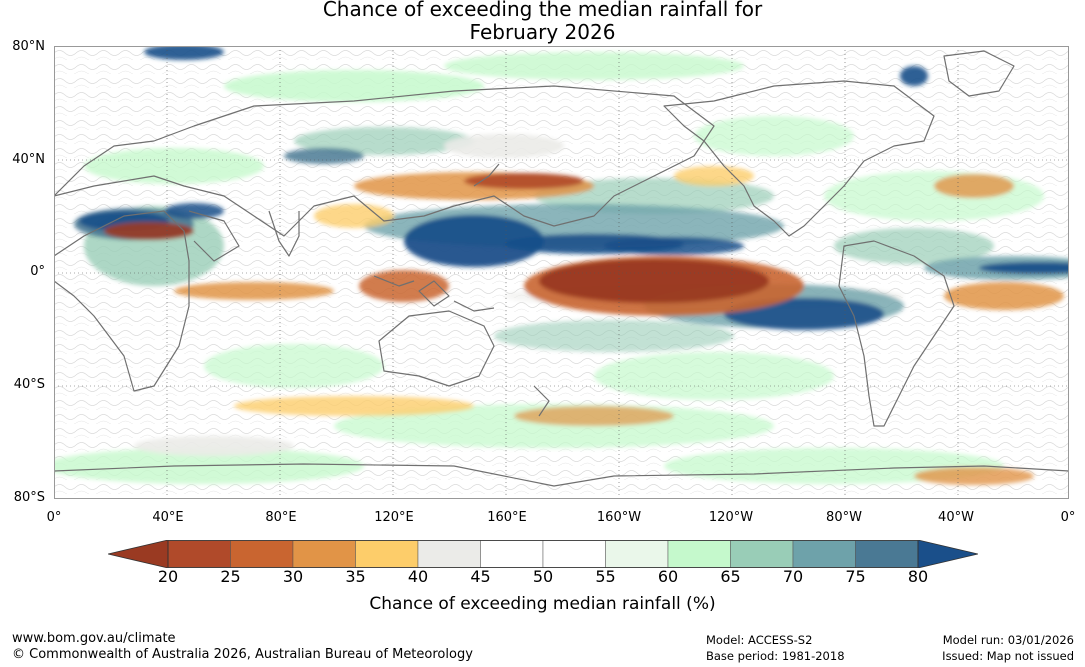 The width and height of the screenshot is (1085, 667). Describe the element at coordinates (543, 576) in the screenshot. I see `colorbar-tick-label: 50` at that location.